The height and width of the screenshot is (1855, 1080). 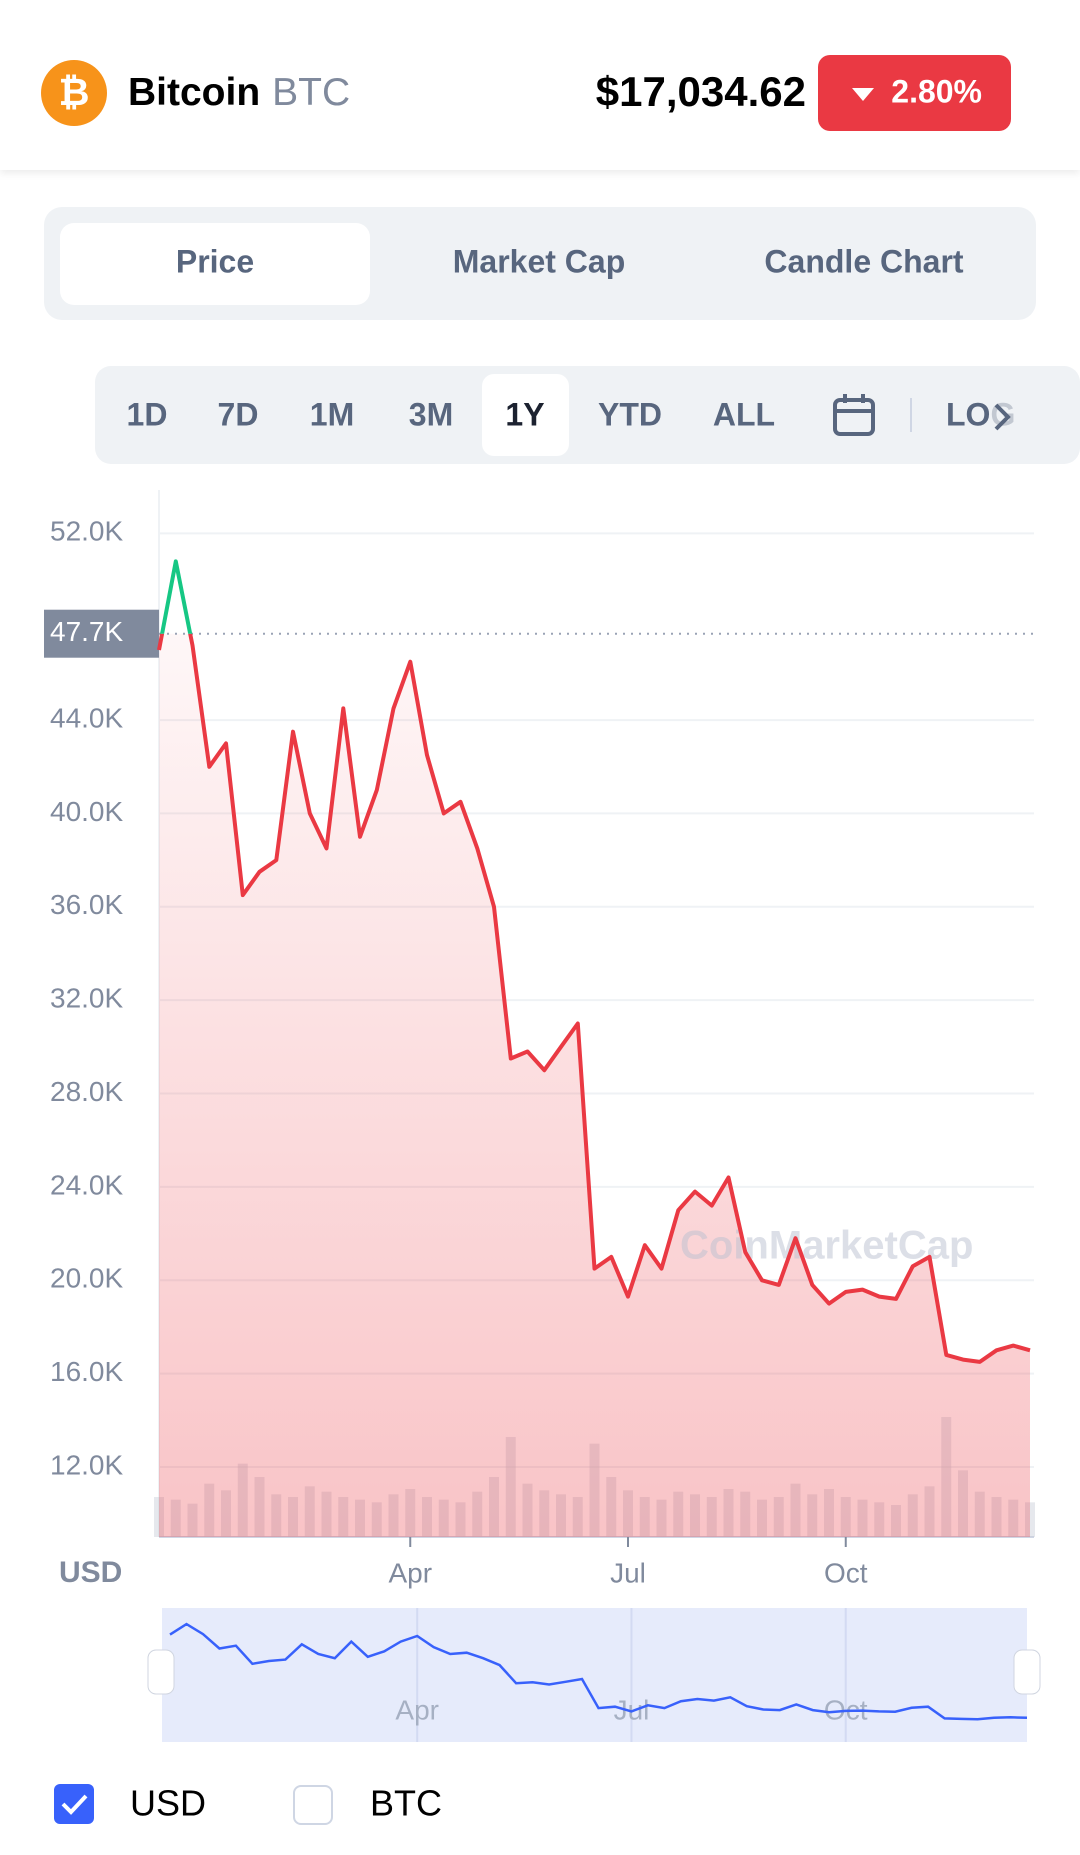 I want to click on tab: Price, so click(x=215, y=261).